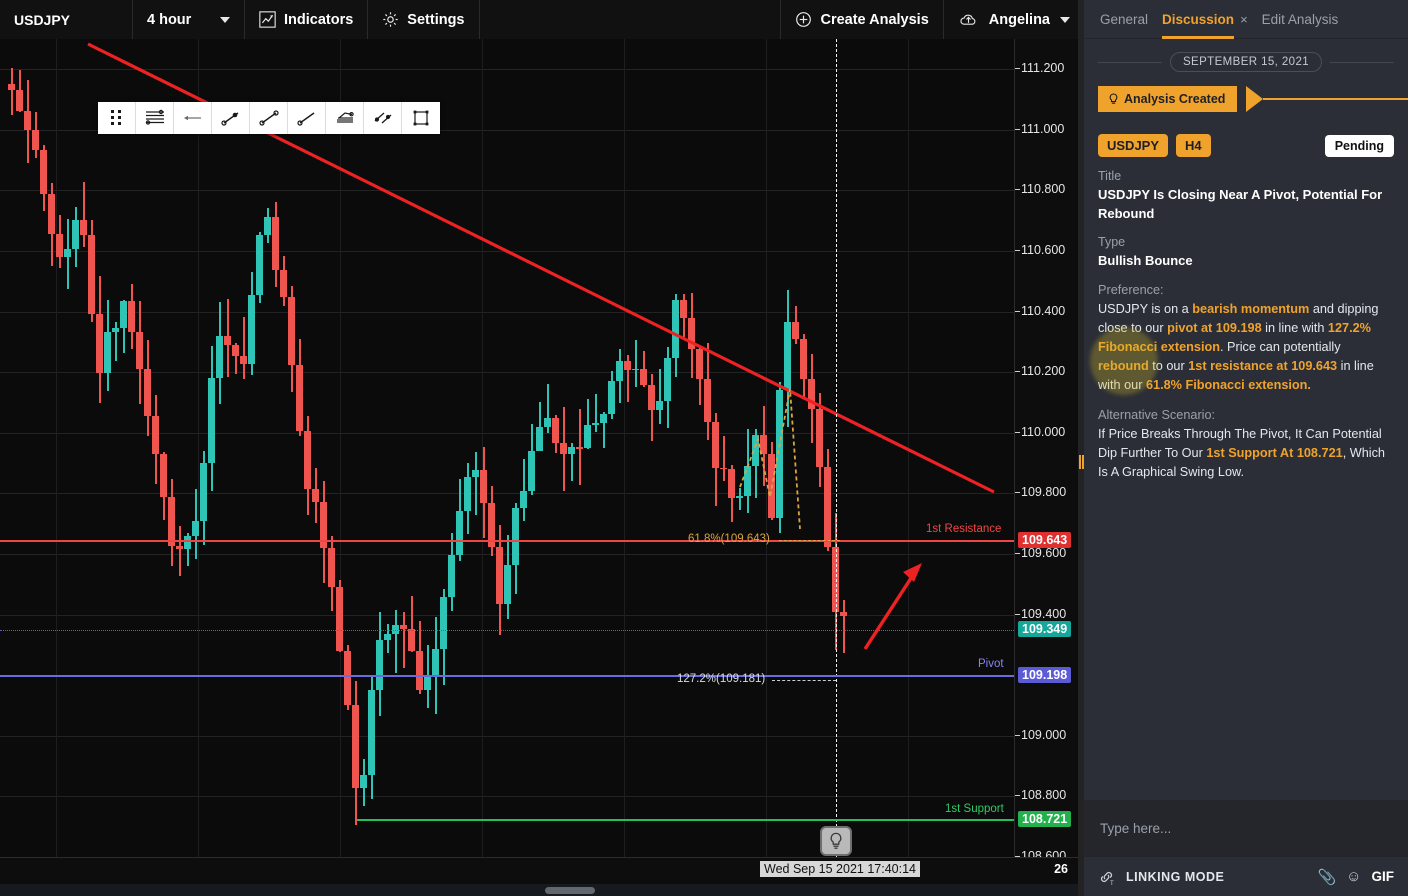 The width and height of the screenshot is (1408, 896). Describe the element at coordinates (1040, 734) in the screenshot. I see `price-tick: 109.000` at that location.